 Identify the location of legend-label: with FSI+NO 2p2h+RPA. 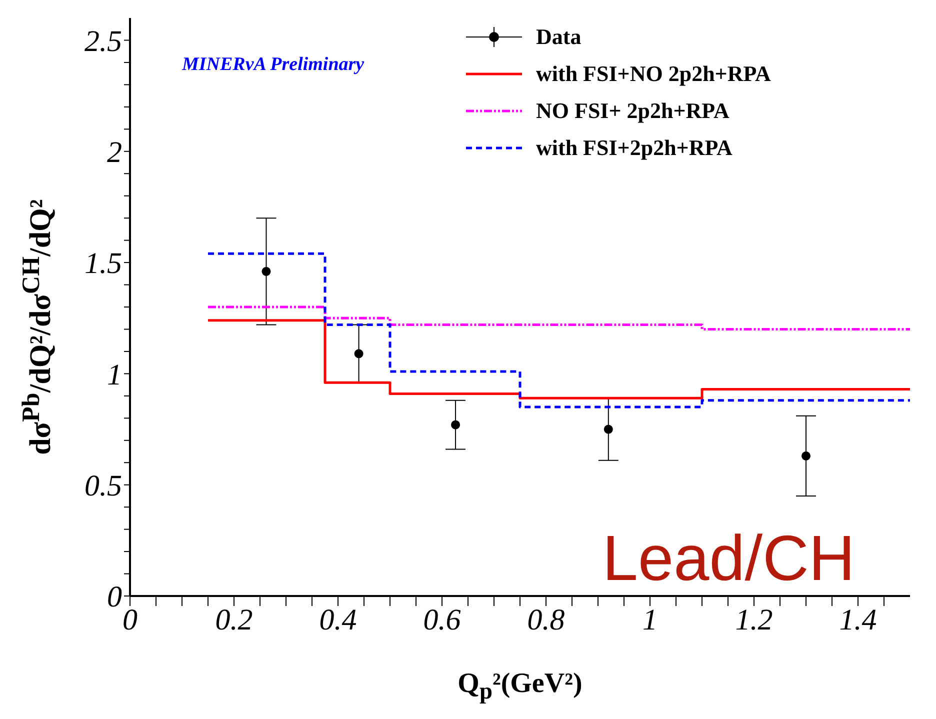
(653, 73).